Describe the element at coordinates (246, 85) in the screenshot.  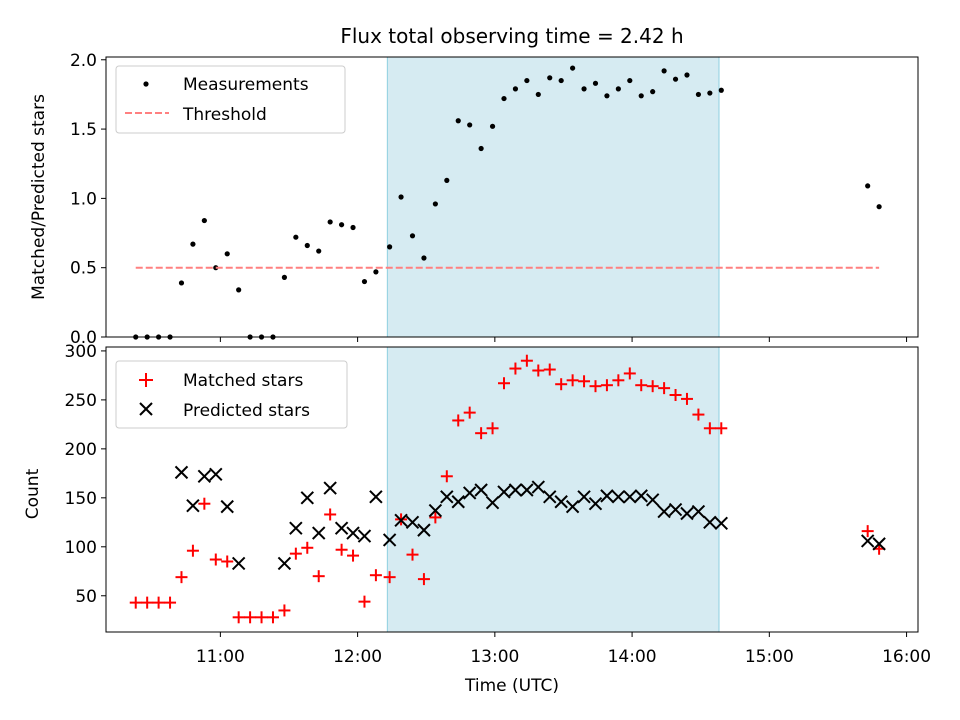
I see `legend-measurements-label: Measurements` at that location.